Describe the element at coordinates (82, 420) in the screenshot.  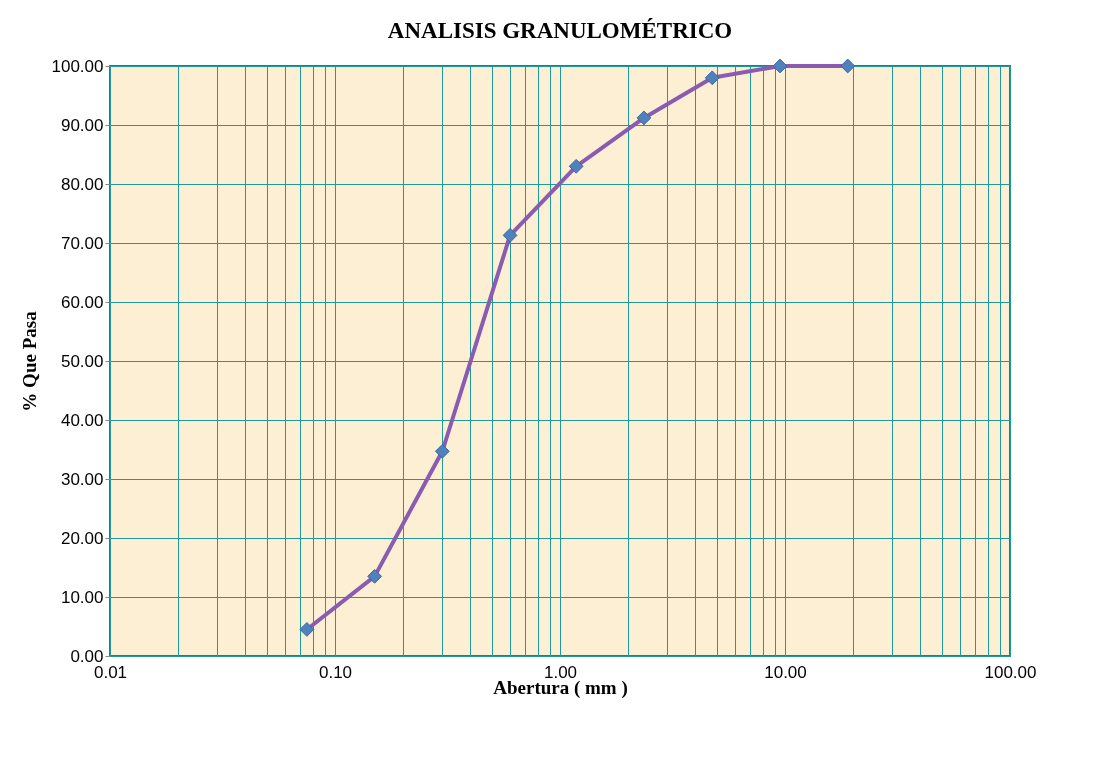
I see `y-tick-label: 40.00` at that location.